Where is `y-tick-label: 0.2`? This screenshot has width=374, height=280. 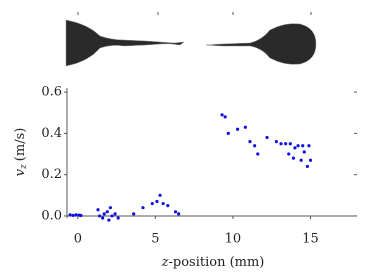
y-tick-label: 0.2 is located at coordinates (51, 174).